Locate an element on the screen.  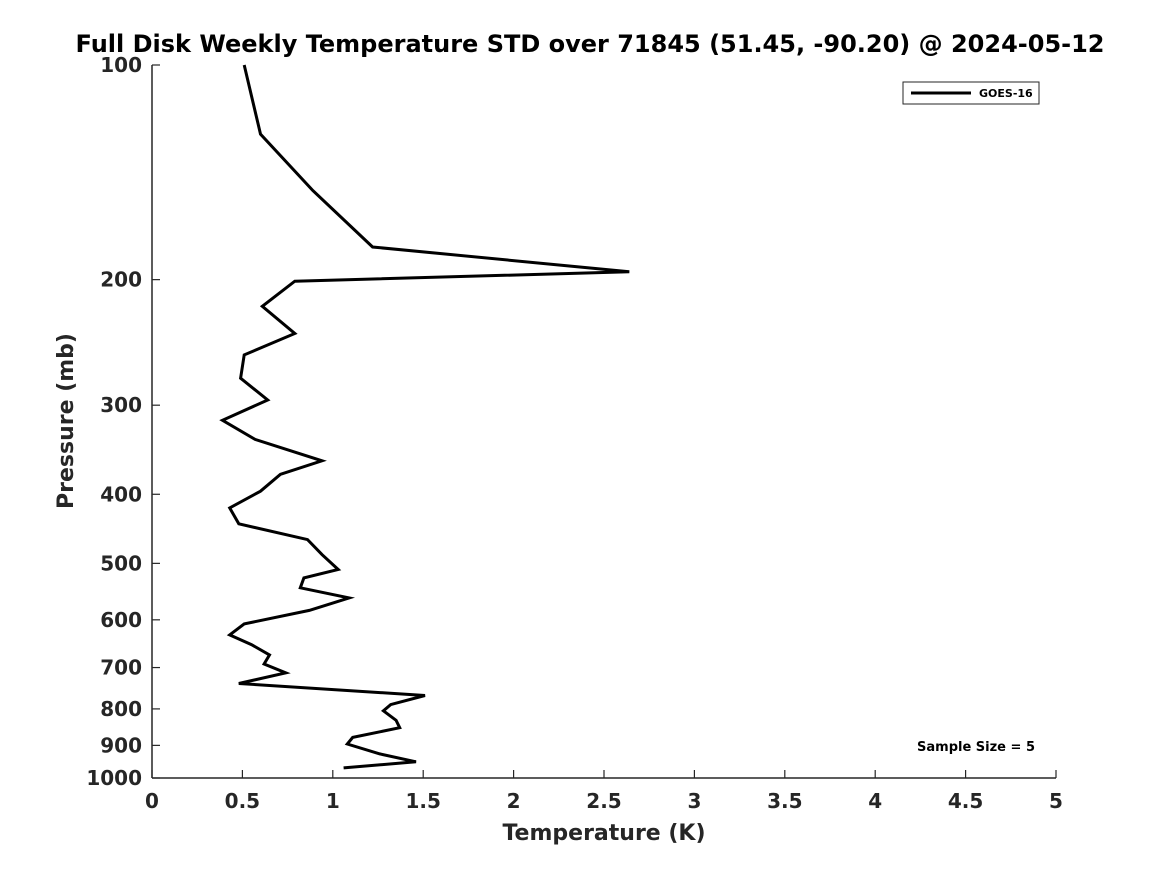
x-tick-label: 4.5 is located at coordinates (965, 801).